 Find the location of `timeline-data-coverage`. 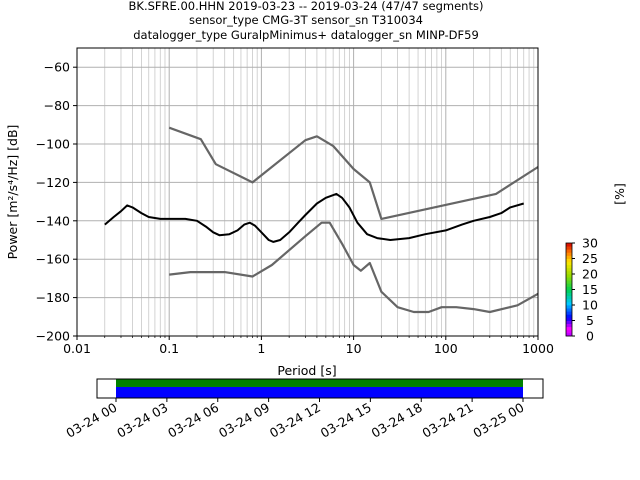

timeline-data-coverage is located at coordinates (319, 383).